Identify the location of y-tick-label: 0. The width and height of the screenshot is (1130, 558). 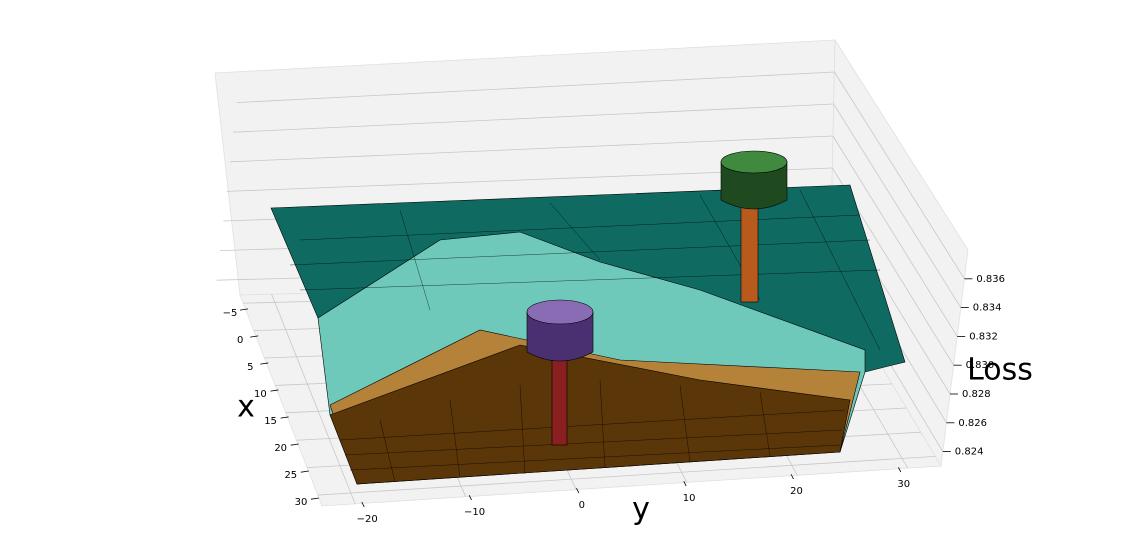
(582, 505).